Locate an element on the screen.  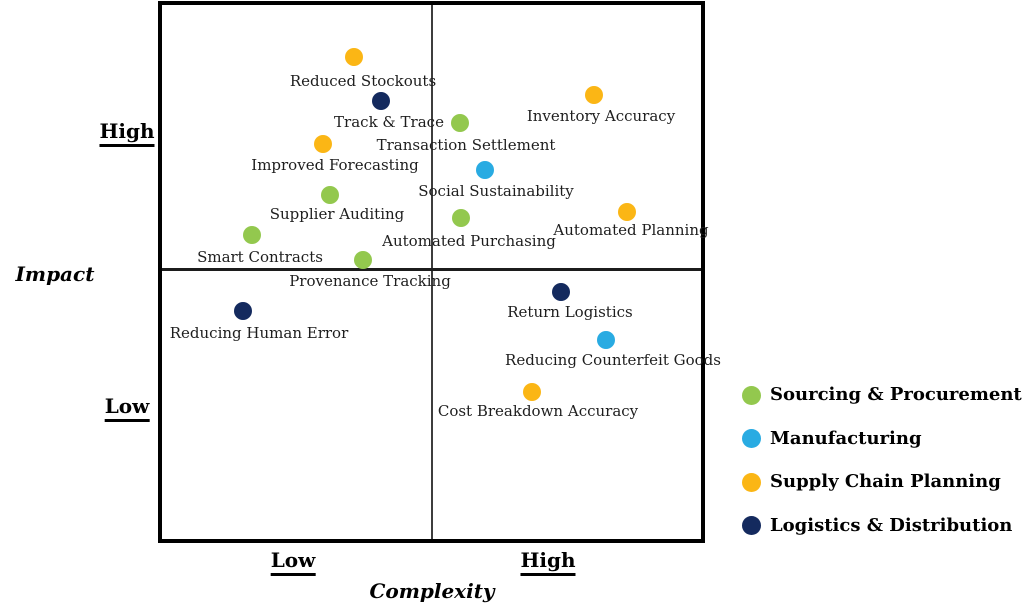
y-axis-low-tick: Low is located at coordinates (127, 408).